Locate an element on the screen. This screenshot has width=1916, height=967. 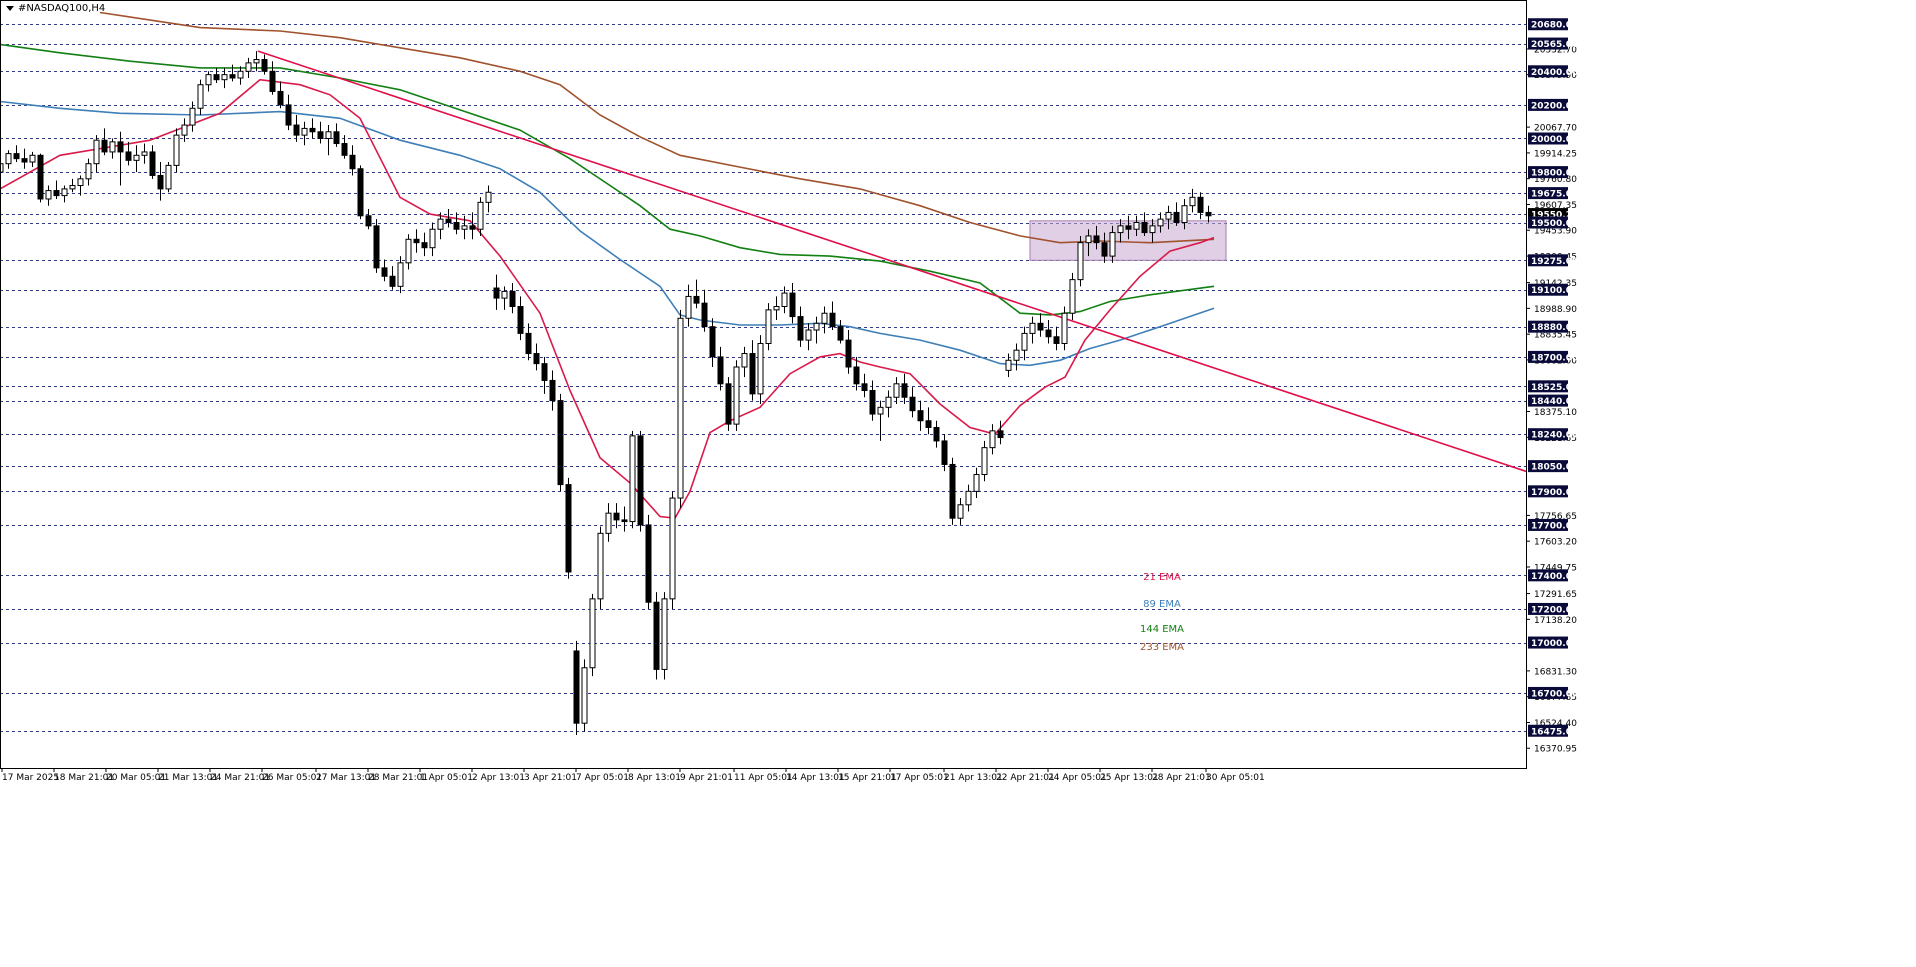
level-label-text: 20400.00 is located at coordinates (1554, 73).